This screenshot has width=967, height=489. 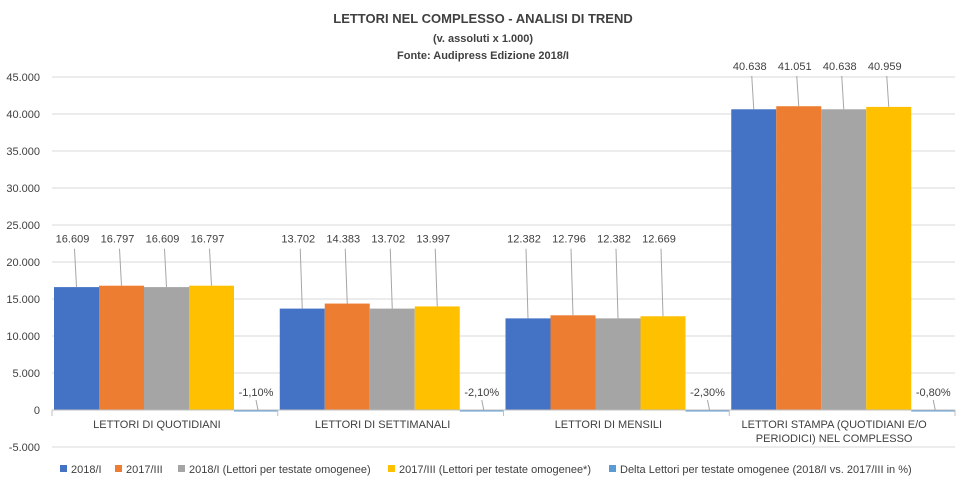 I want to click on category-label: LETTORI DI SETTIMANALI, so click(x=383, y=425).